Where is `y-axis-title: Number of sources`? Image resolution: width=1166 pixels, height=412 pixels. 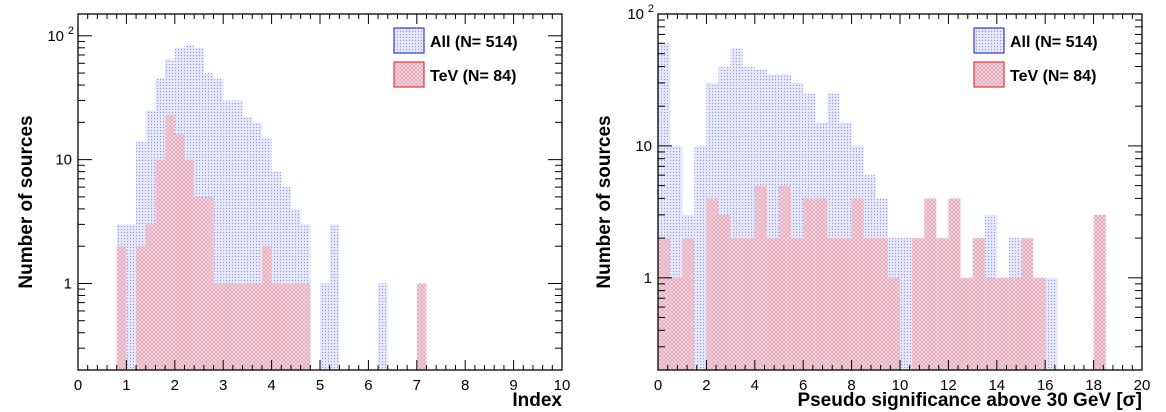
y-axis-title: Number of sources is located at coordinates (604, 201).